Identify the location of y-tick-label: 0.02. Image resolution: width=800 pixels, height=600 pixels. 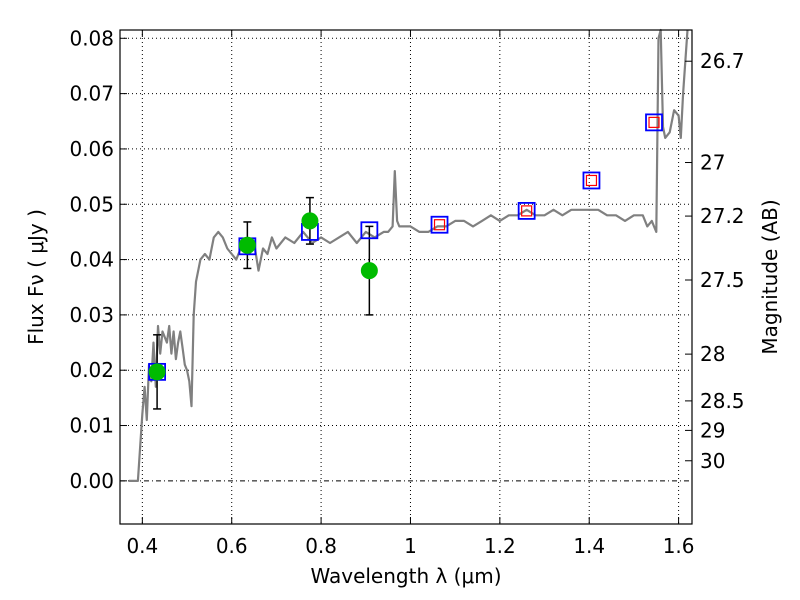
(91, 370).